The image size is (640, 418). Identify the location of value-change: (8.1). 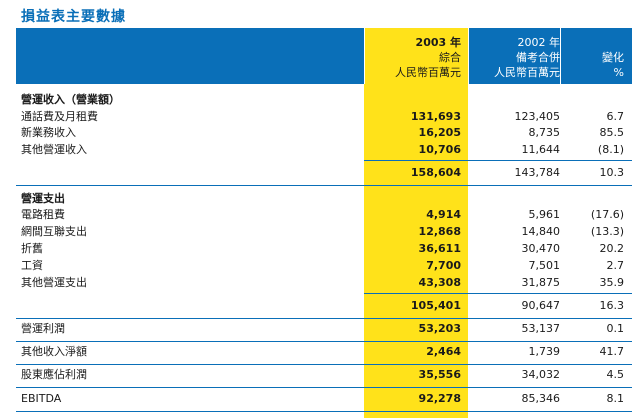
(610, 149).